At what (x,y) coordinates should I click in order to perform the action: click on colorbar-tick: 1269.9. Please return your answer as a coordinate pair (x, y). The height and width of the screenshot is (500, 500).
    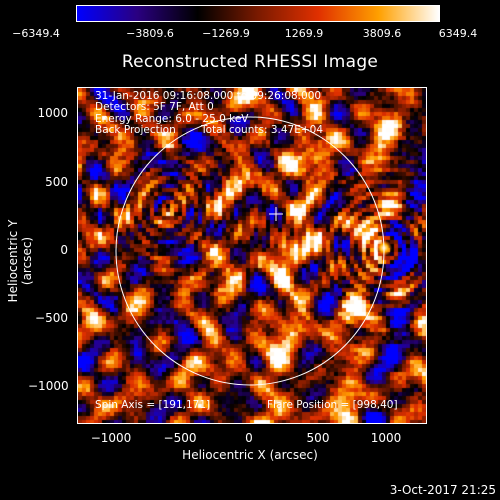
    Looking at the image, I should click on (304, 33).